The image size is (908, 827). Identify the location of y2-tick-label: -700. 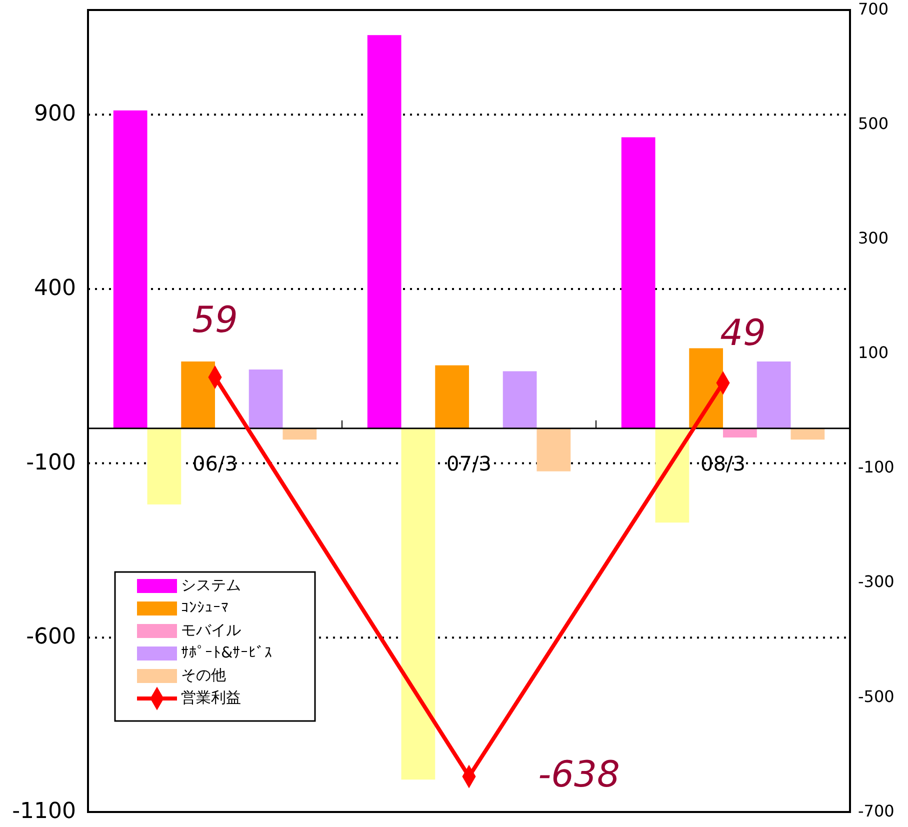
(876, 810).